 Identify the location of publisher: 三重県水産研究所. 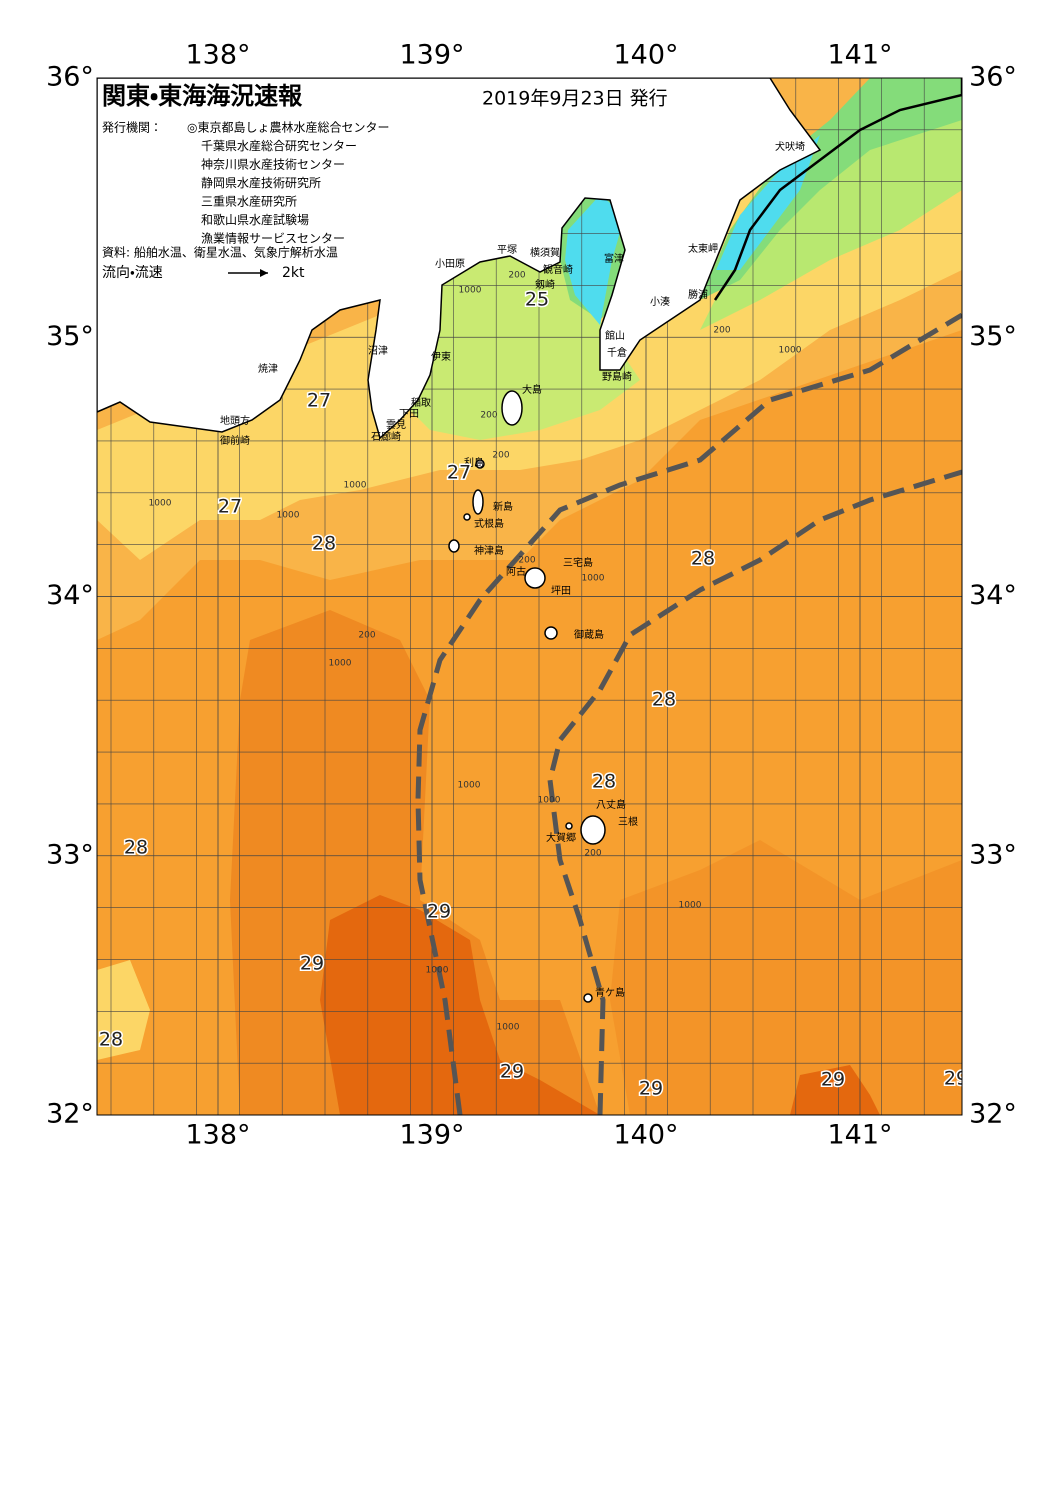
(249, 202).